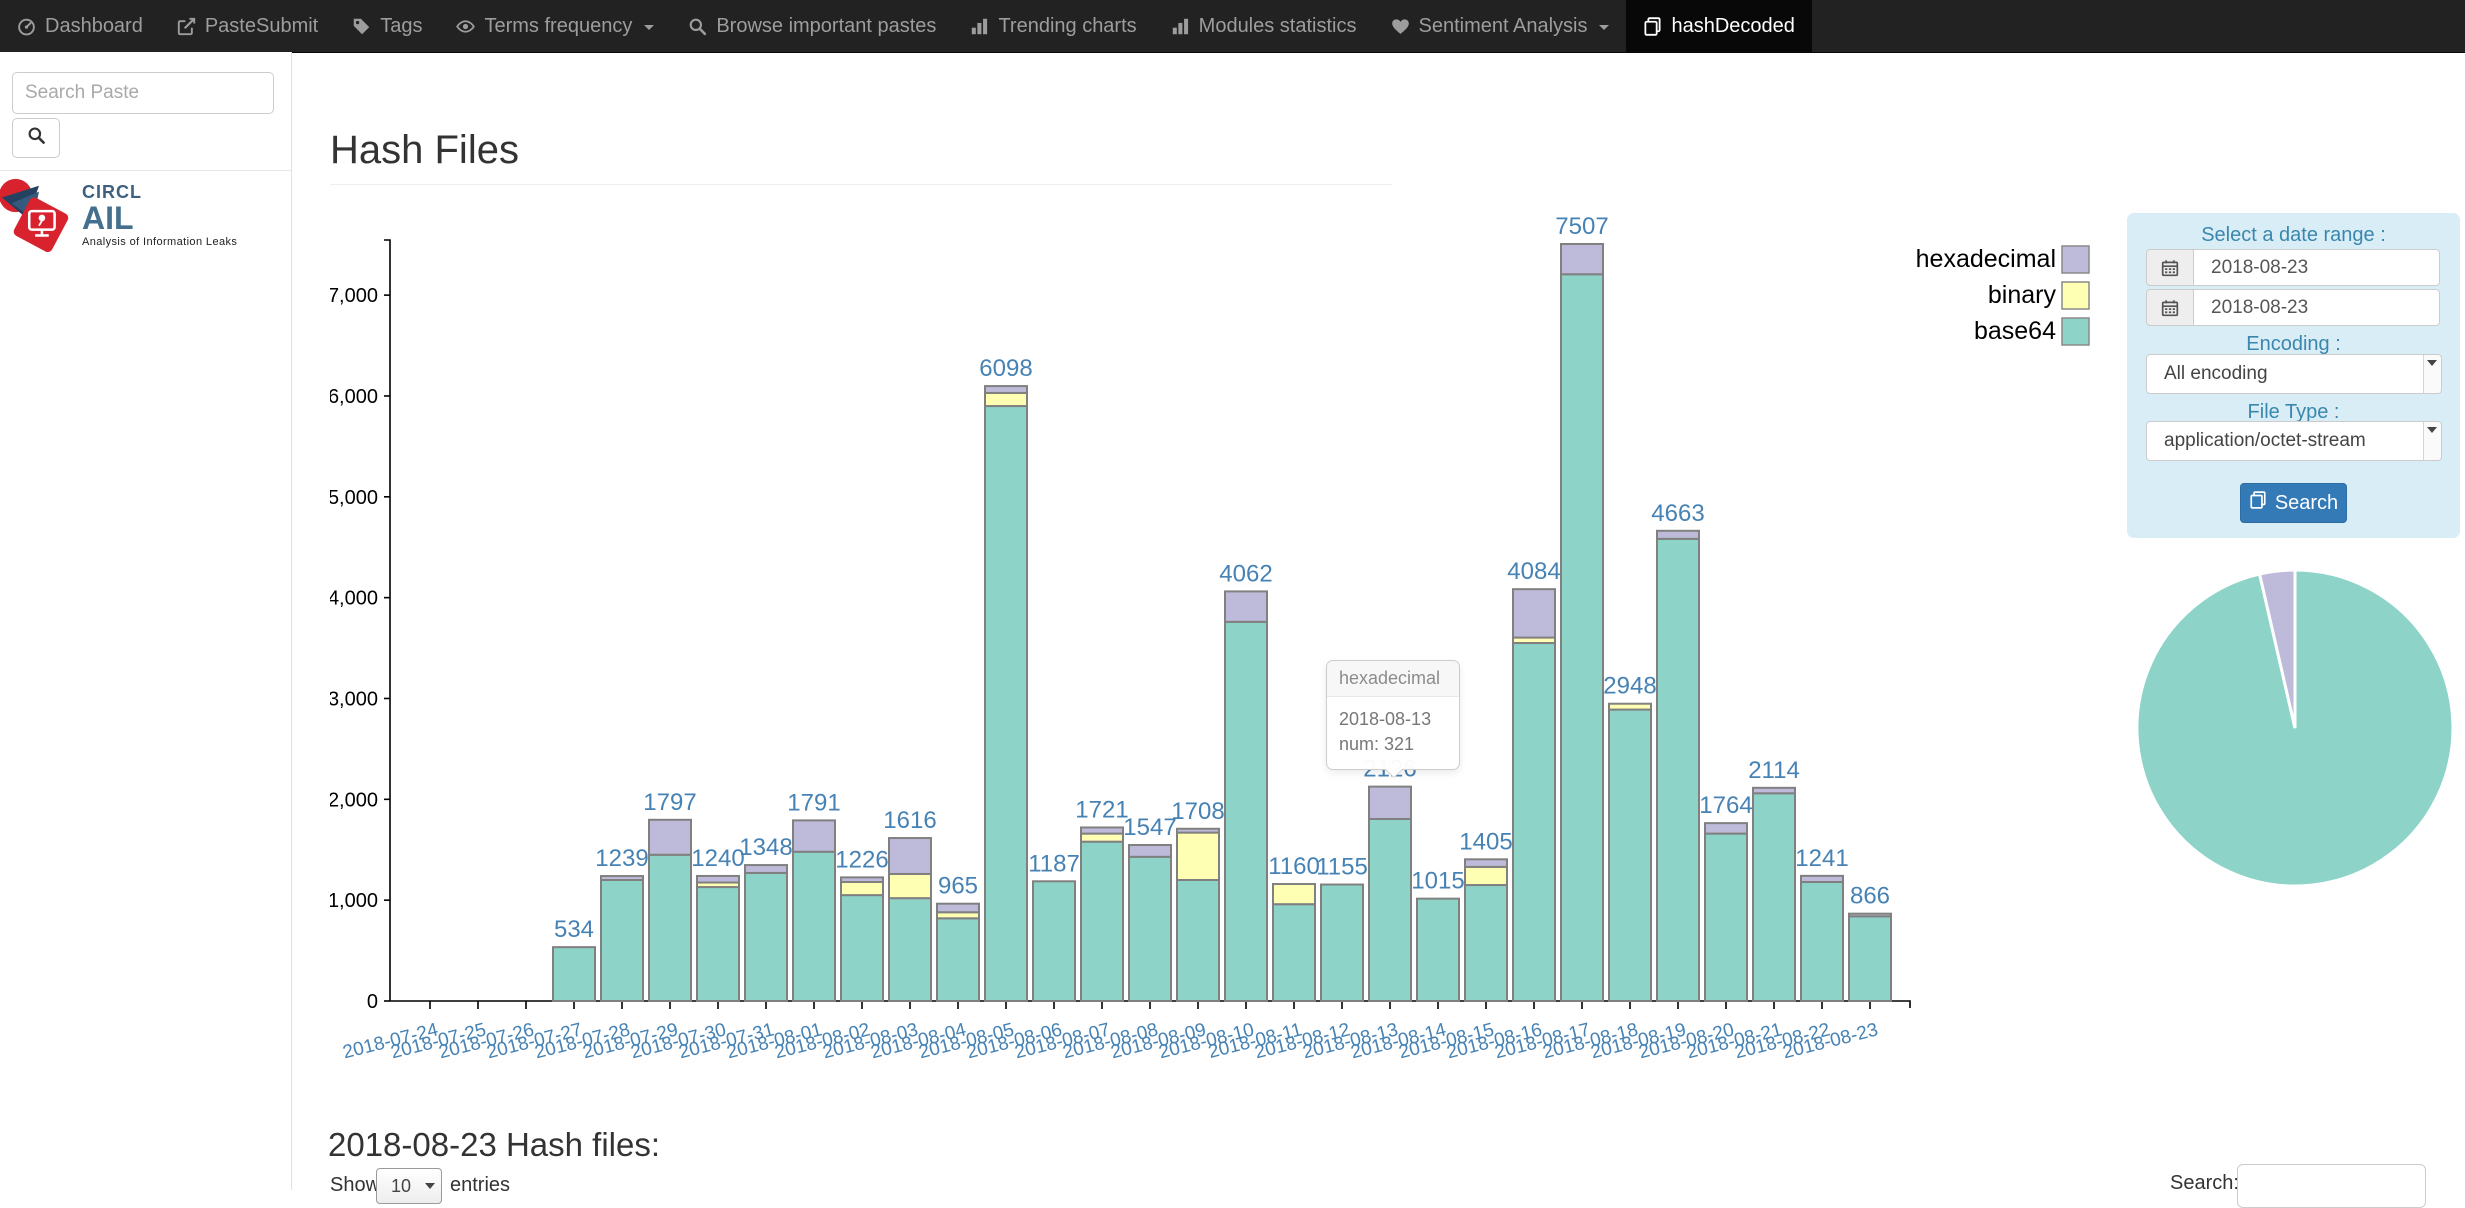 Image resolution: width=2465 pixels, height=1208 pixels. What do you see at coordinates (1264, 26) in the screenshot?
I see `nav-item-modules-statistics: Modules statistics` at bounding box center [1264, 26].